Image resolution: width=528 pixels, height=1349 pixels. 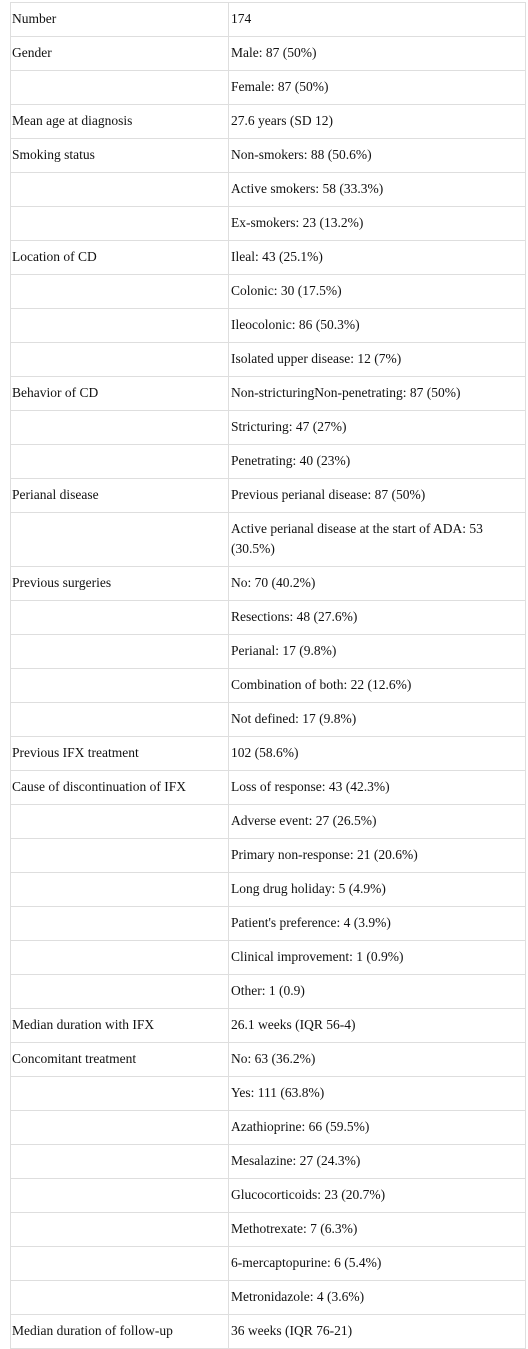 I want to click on row-value-cell: Perianal: 17 (9.8%), so click(x=377, y=651).